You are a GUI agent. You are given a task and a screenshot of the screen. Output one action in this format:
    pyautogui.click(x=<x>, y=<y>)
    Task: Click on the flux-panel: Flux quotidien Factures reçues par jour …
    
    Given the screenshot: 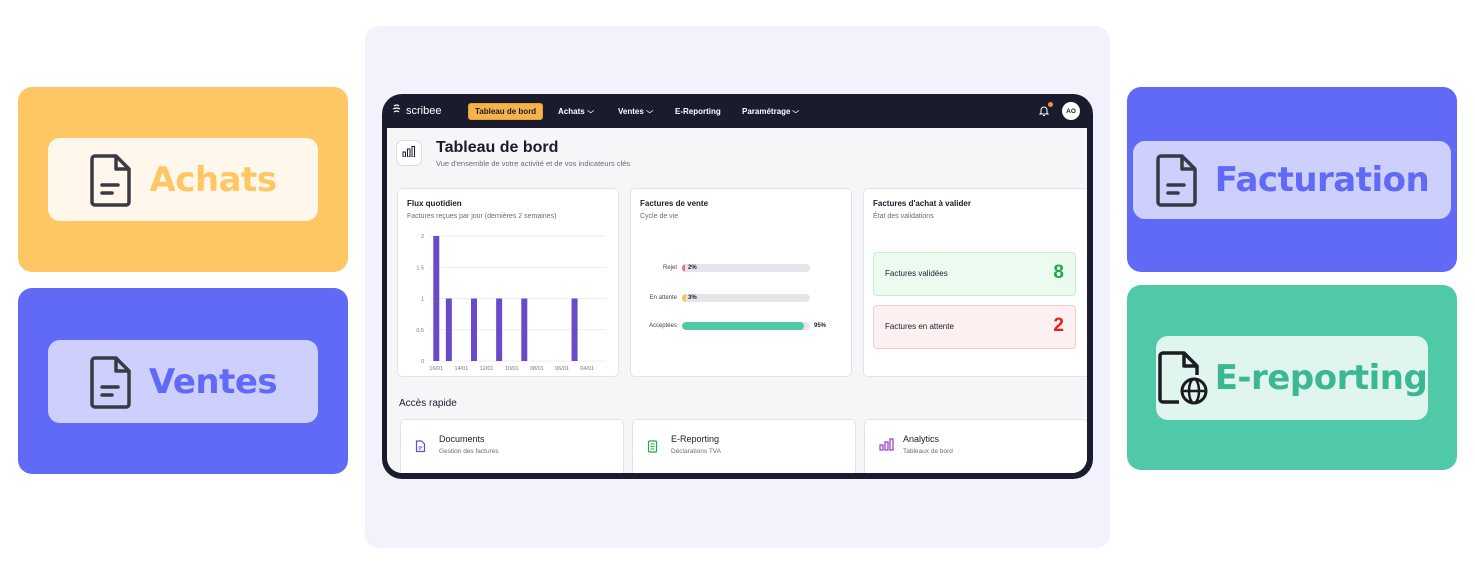 What is the action you would take?
    pyautogui.click(x=508, y=282)
    